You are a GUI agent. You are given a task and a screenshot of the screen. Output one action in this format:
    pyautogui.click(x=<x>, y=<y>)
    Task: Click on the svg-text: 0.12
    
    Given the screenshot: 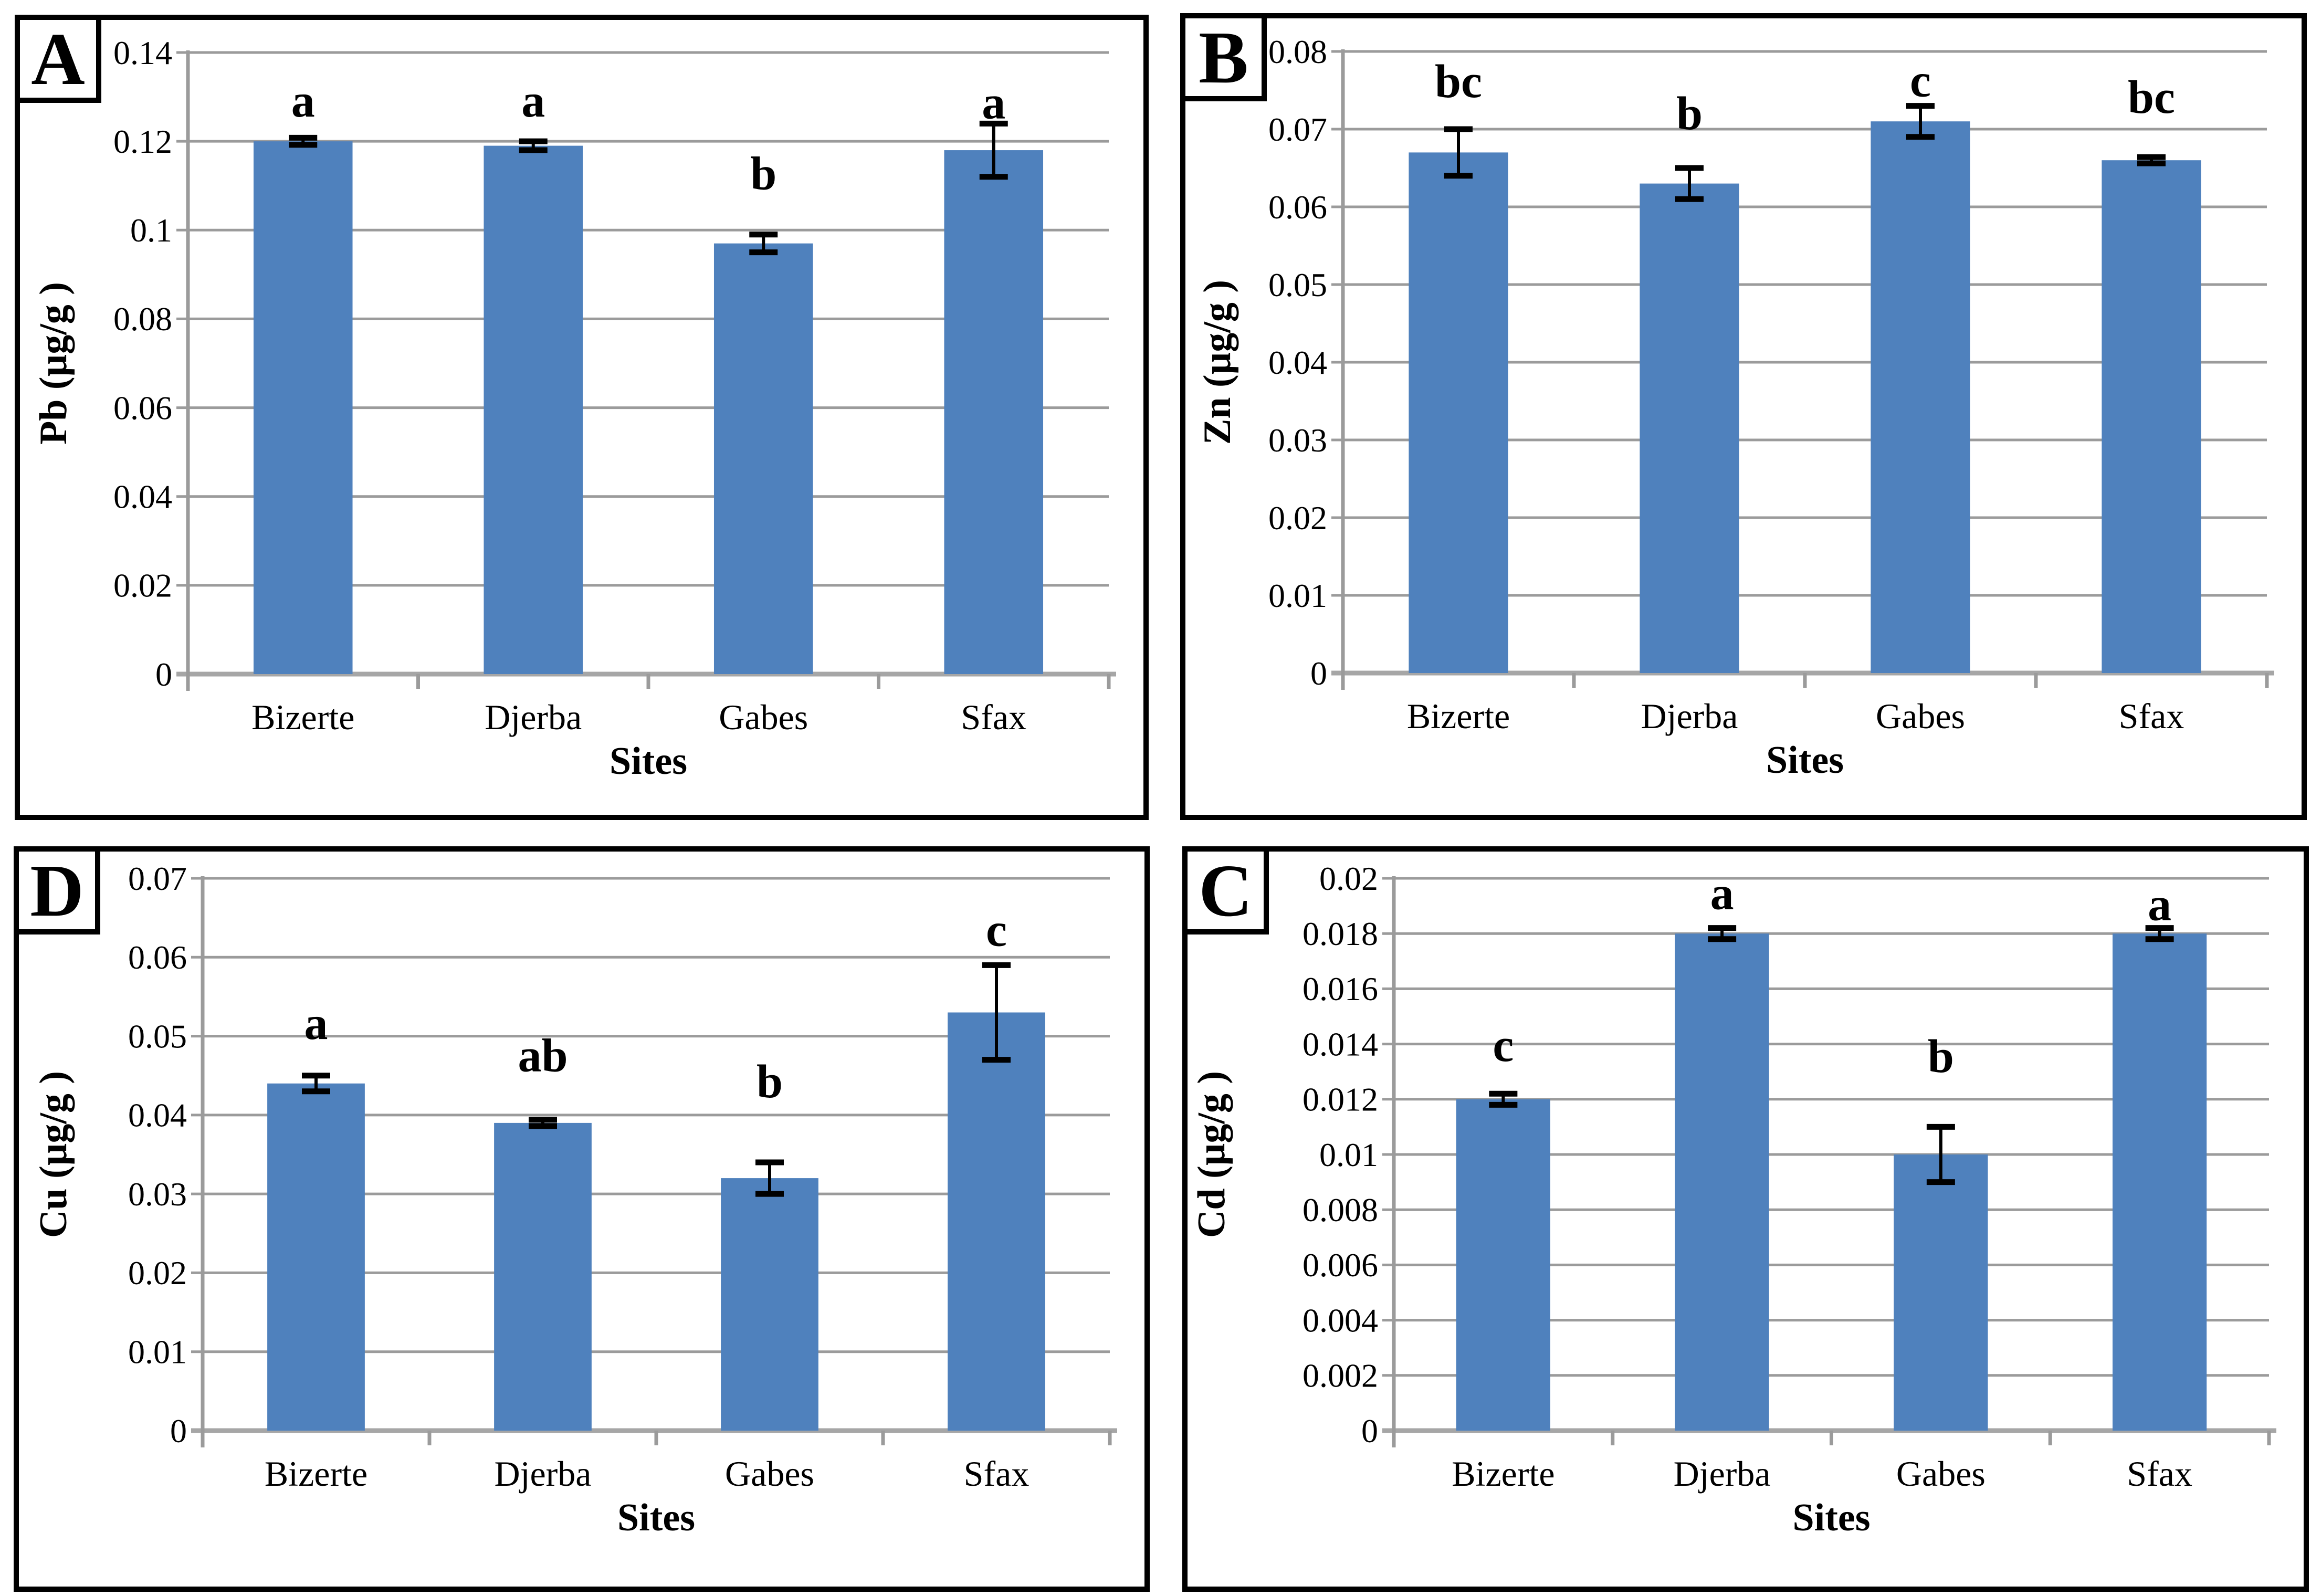 What is the action you would take?
    pyautogui.click(x=142, y=141)
    